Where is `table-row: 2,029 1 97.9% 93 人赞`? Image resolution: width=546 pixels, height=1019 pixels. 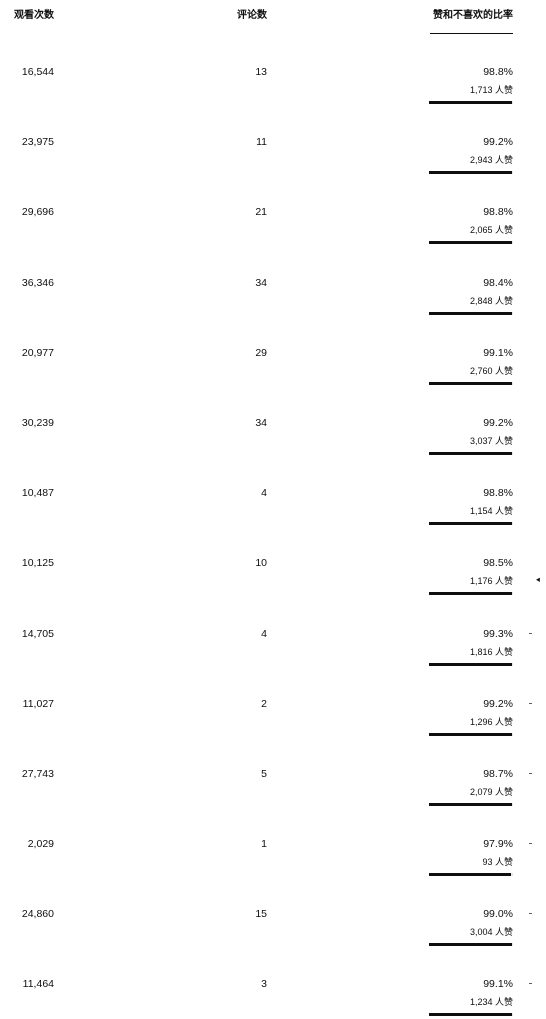 table-row: 2,029 1 97.9% 93 人赞 is located at coordinates (273, 843).